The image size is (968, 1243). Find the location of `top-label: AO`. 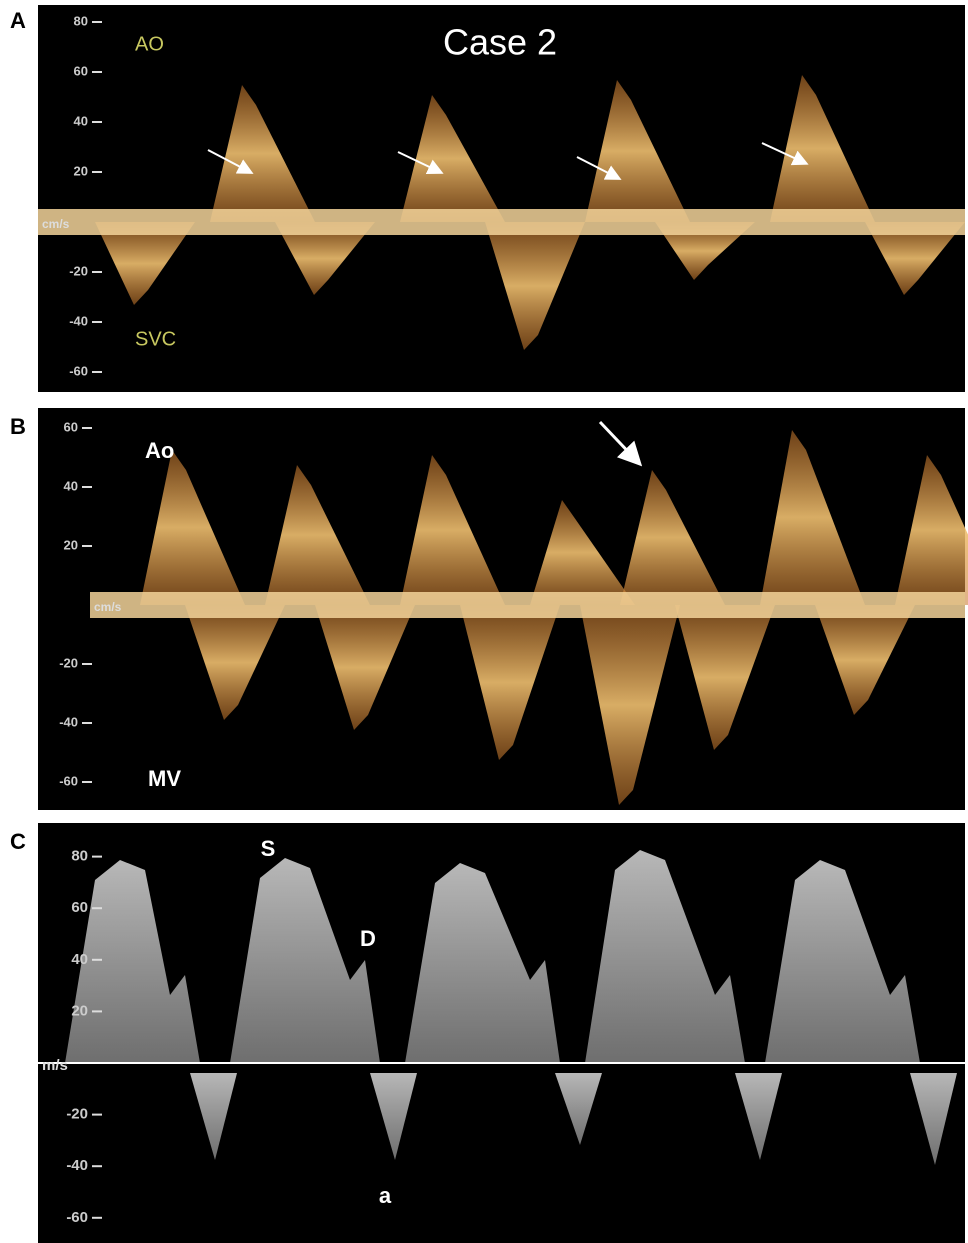

top-label: AO is located at coordinates (149, 44).